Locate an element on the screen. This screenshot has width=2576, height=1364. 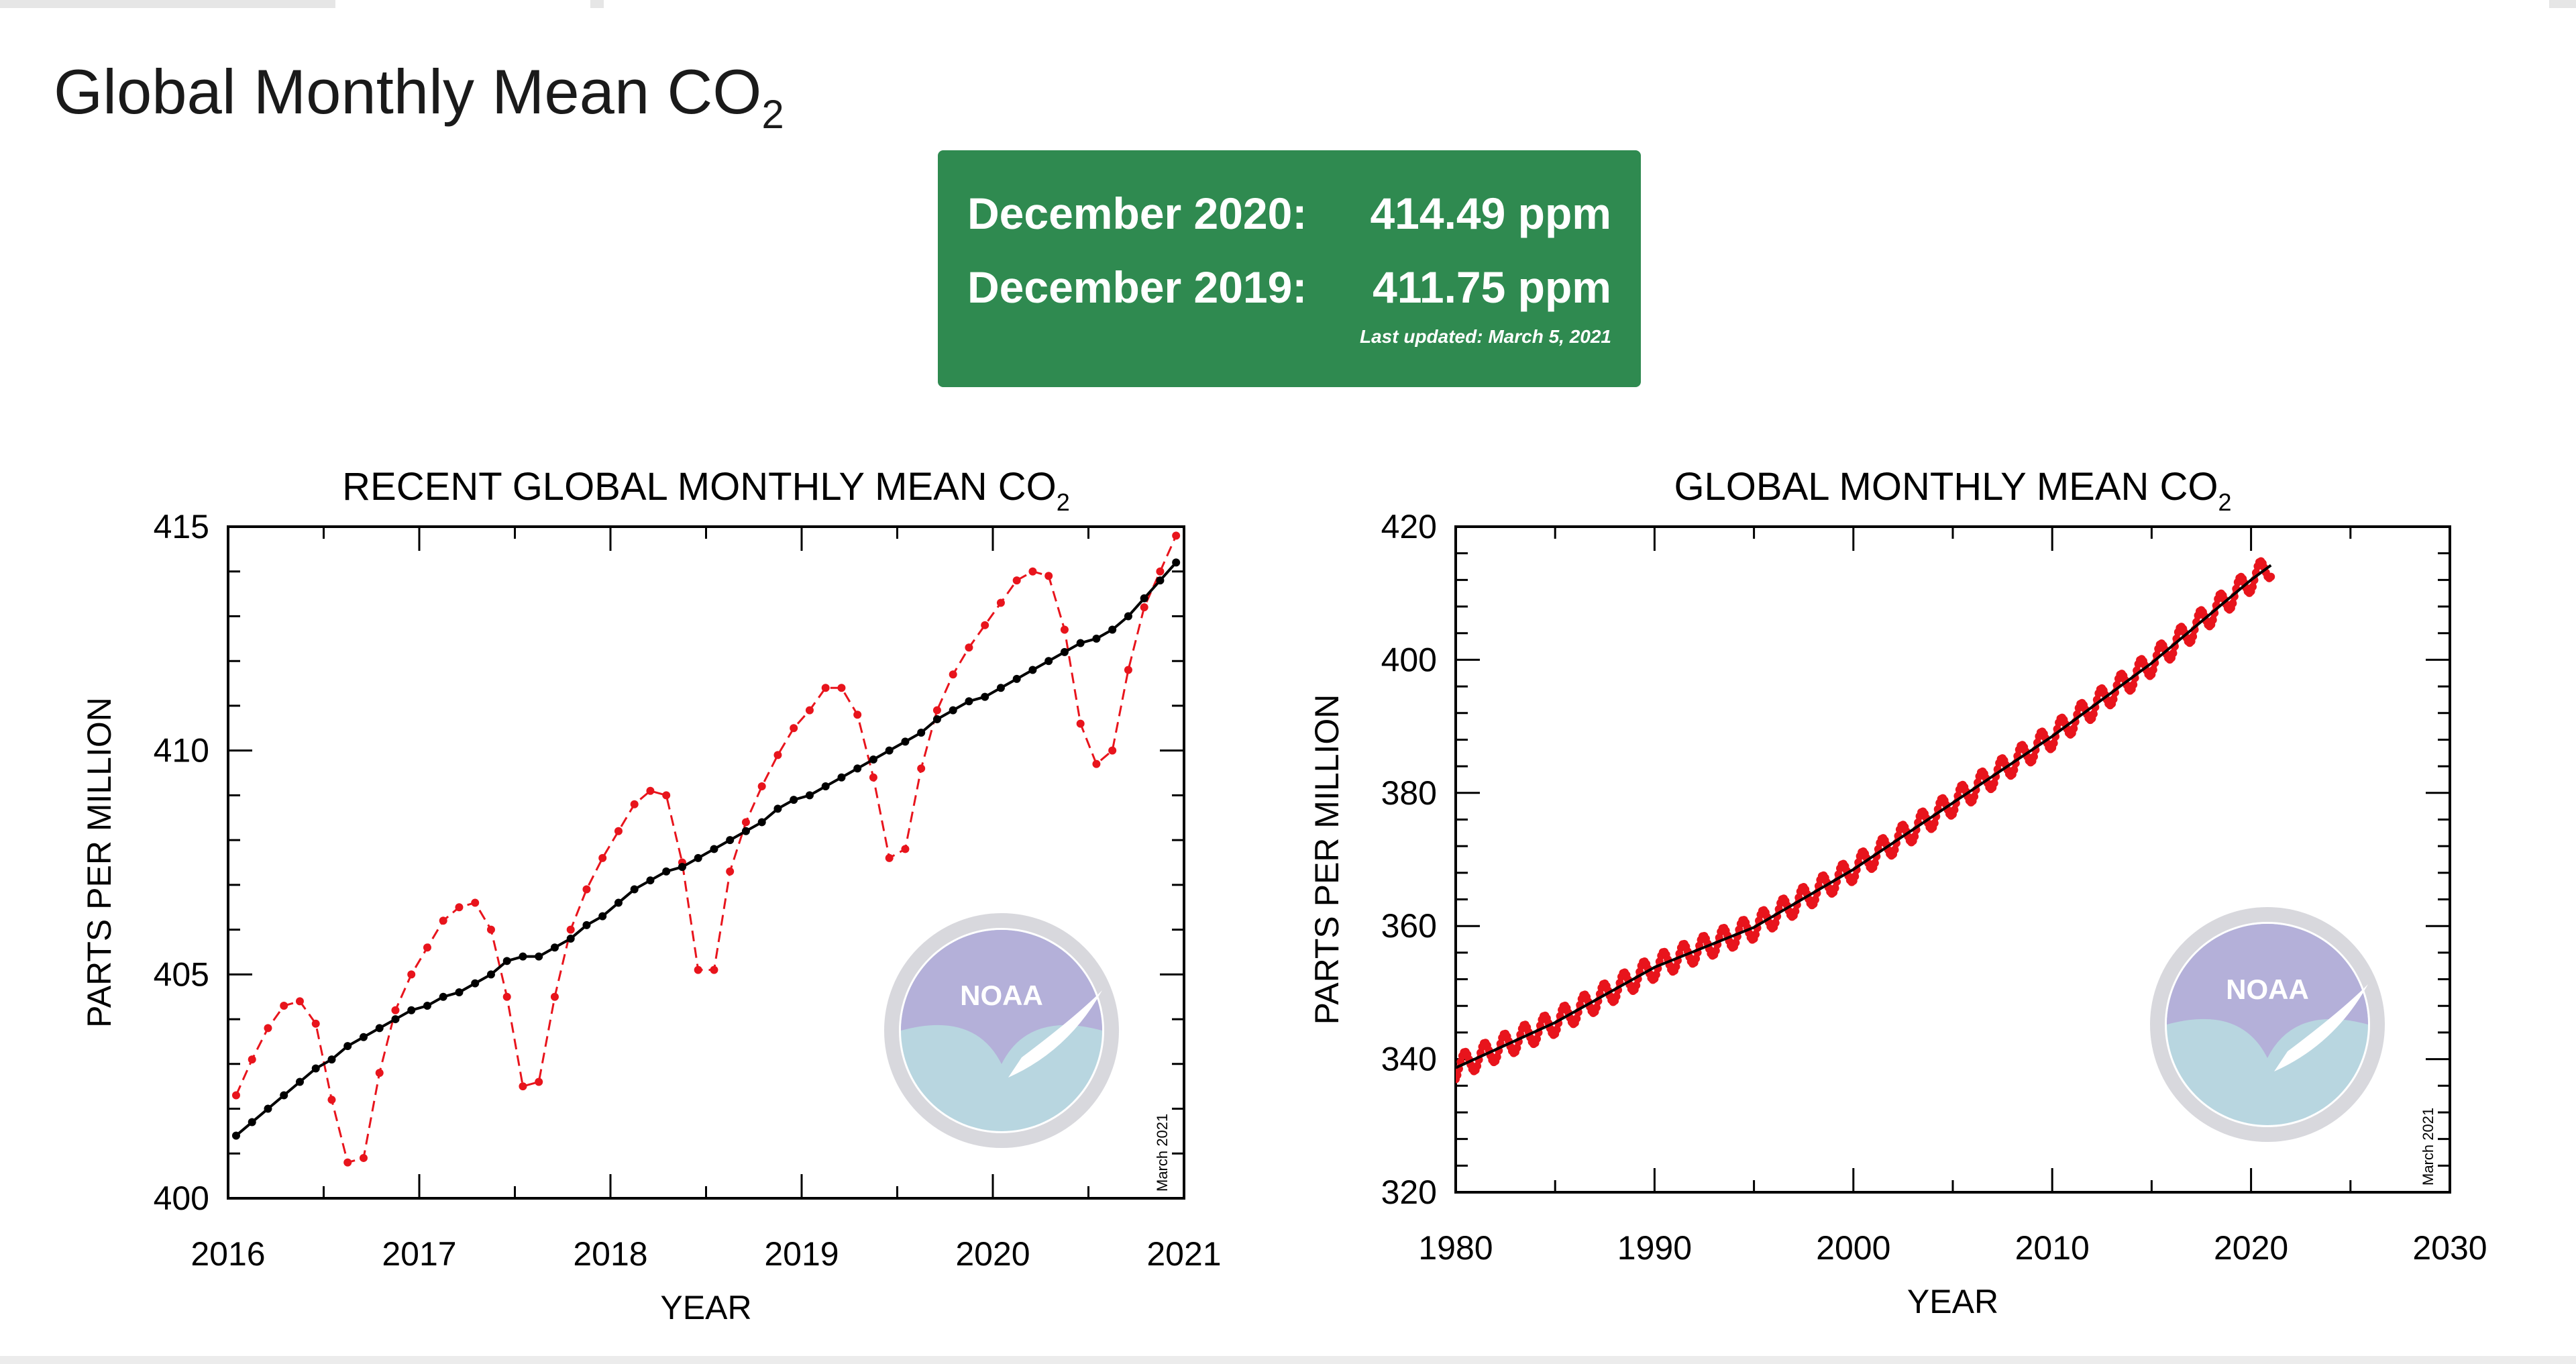
x-tick-label: 2019 is located at coordinates (801, 1254).